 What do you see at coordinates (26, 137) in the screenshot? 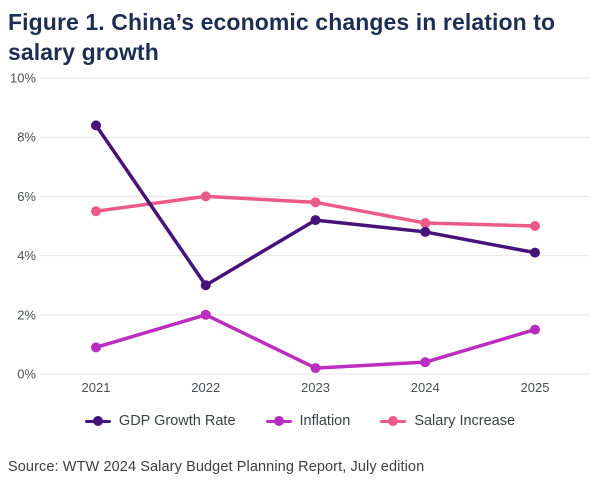
I see `y-axis-tick-label: 8%` at bounding box center [26, 137].